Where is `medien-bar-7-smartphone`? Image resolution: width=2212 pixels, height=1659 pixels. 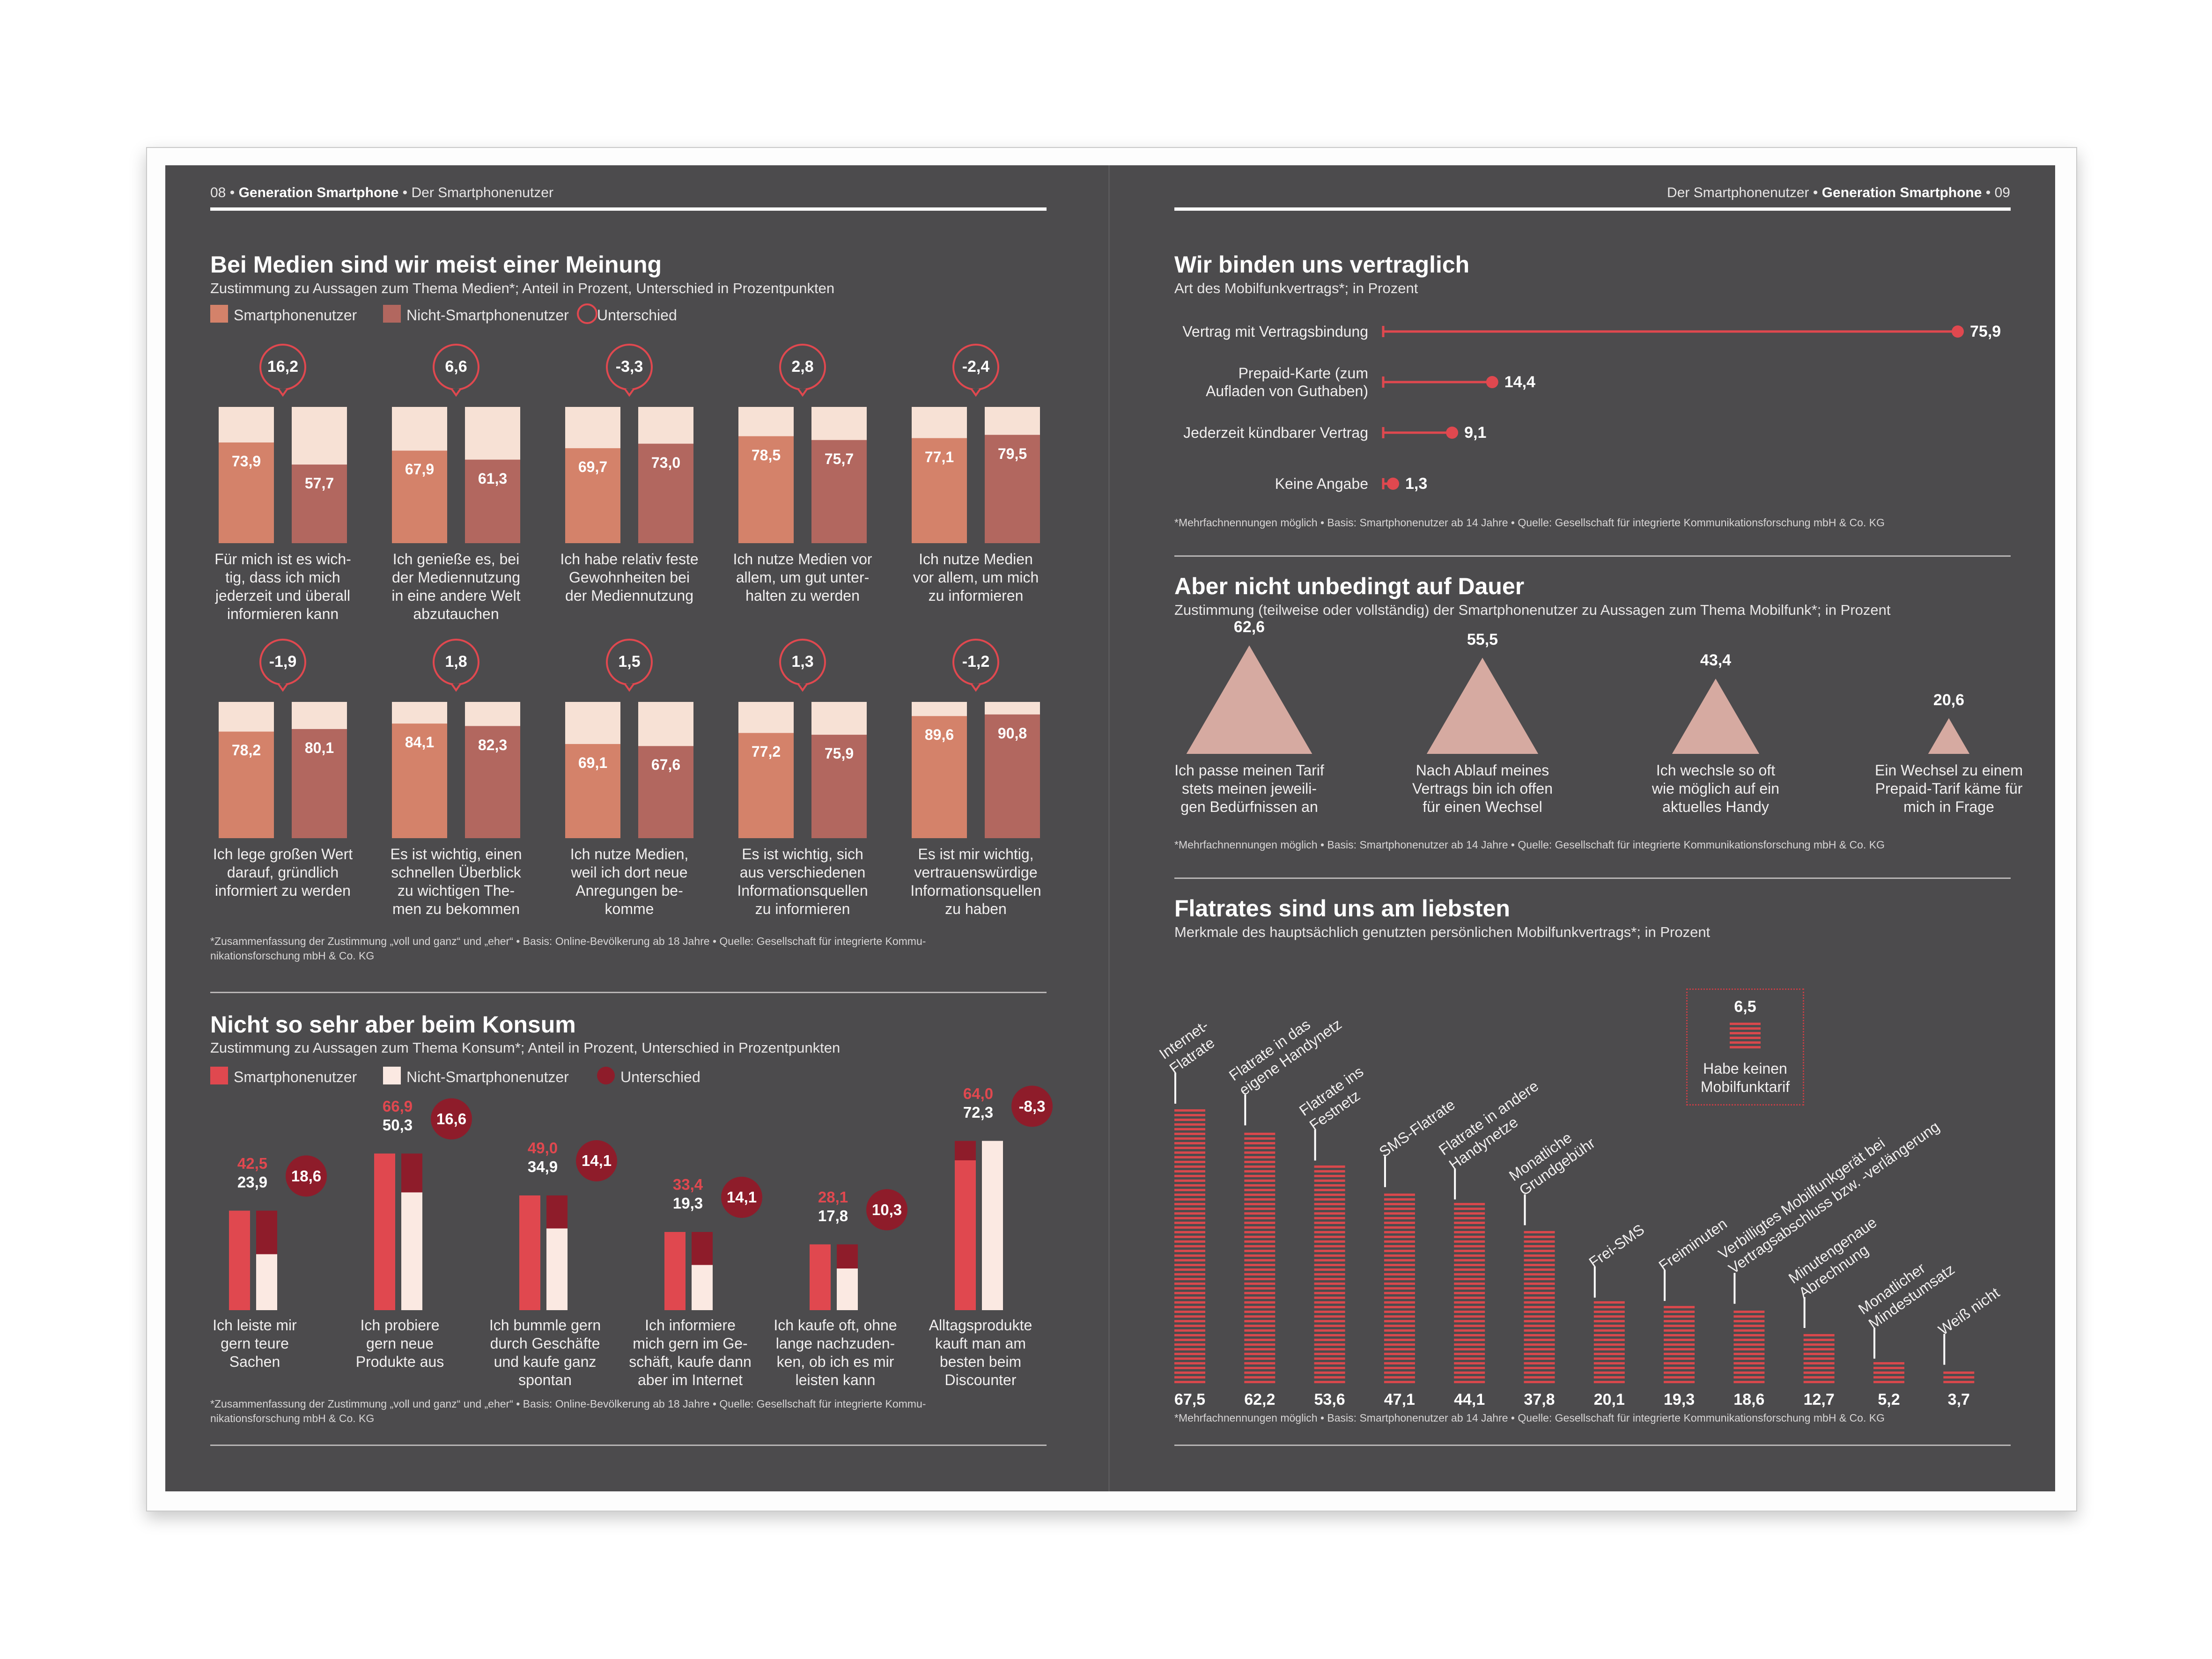
medien-bar-7-smartphone is located at coordinates (592, 791).